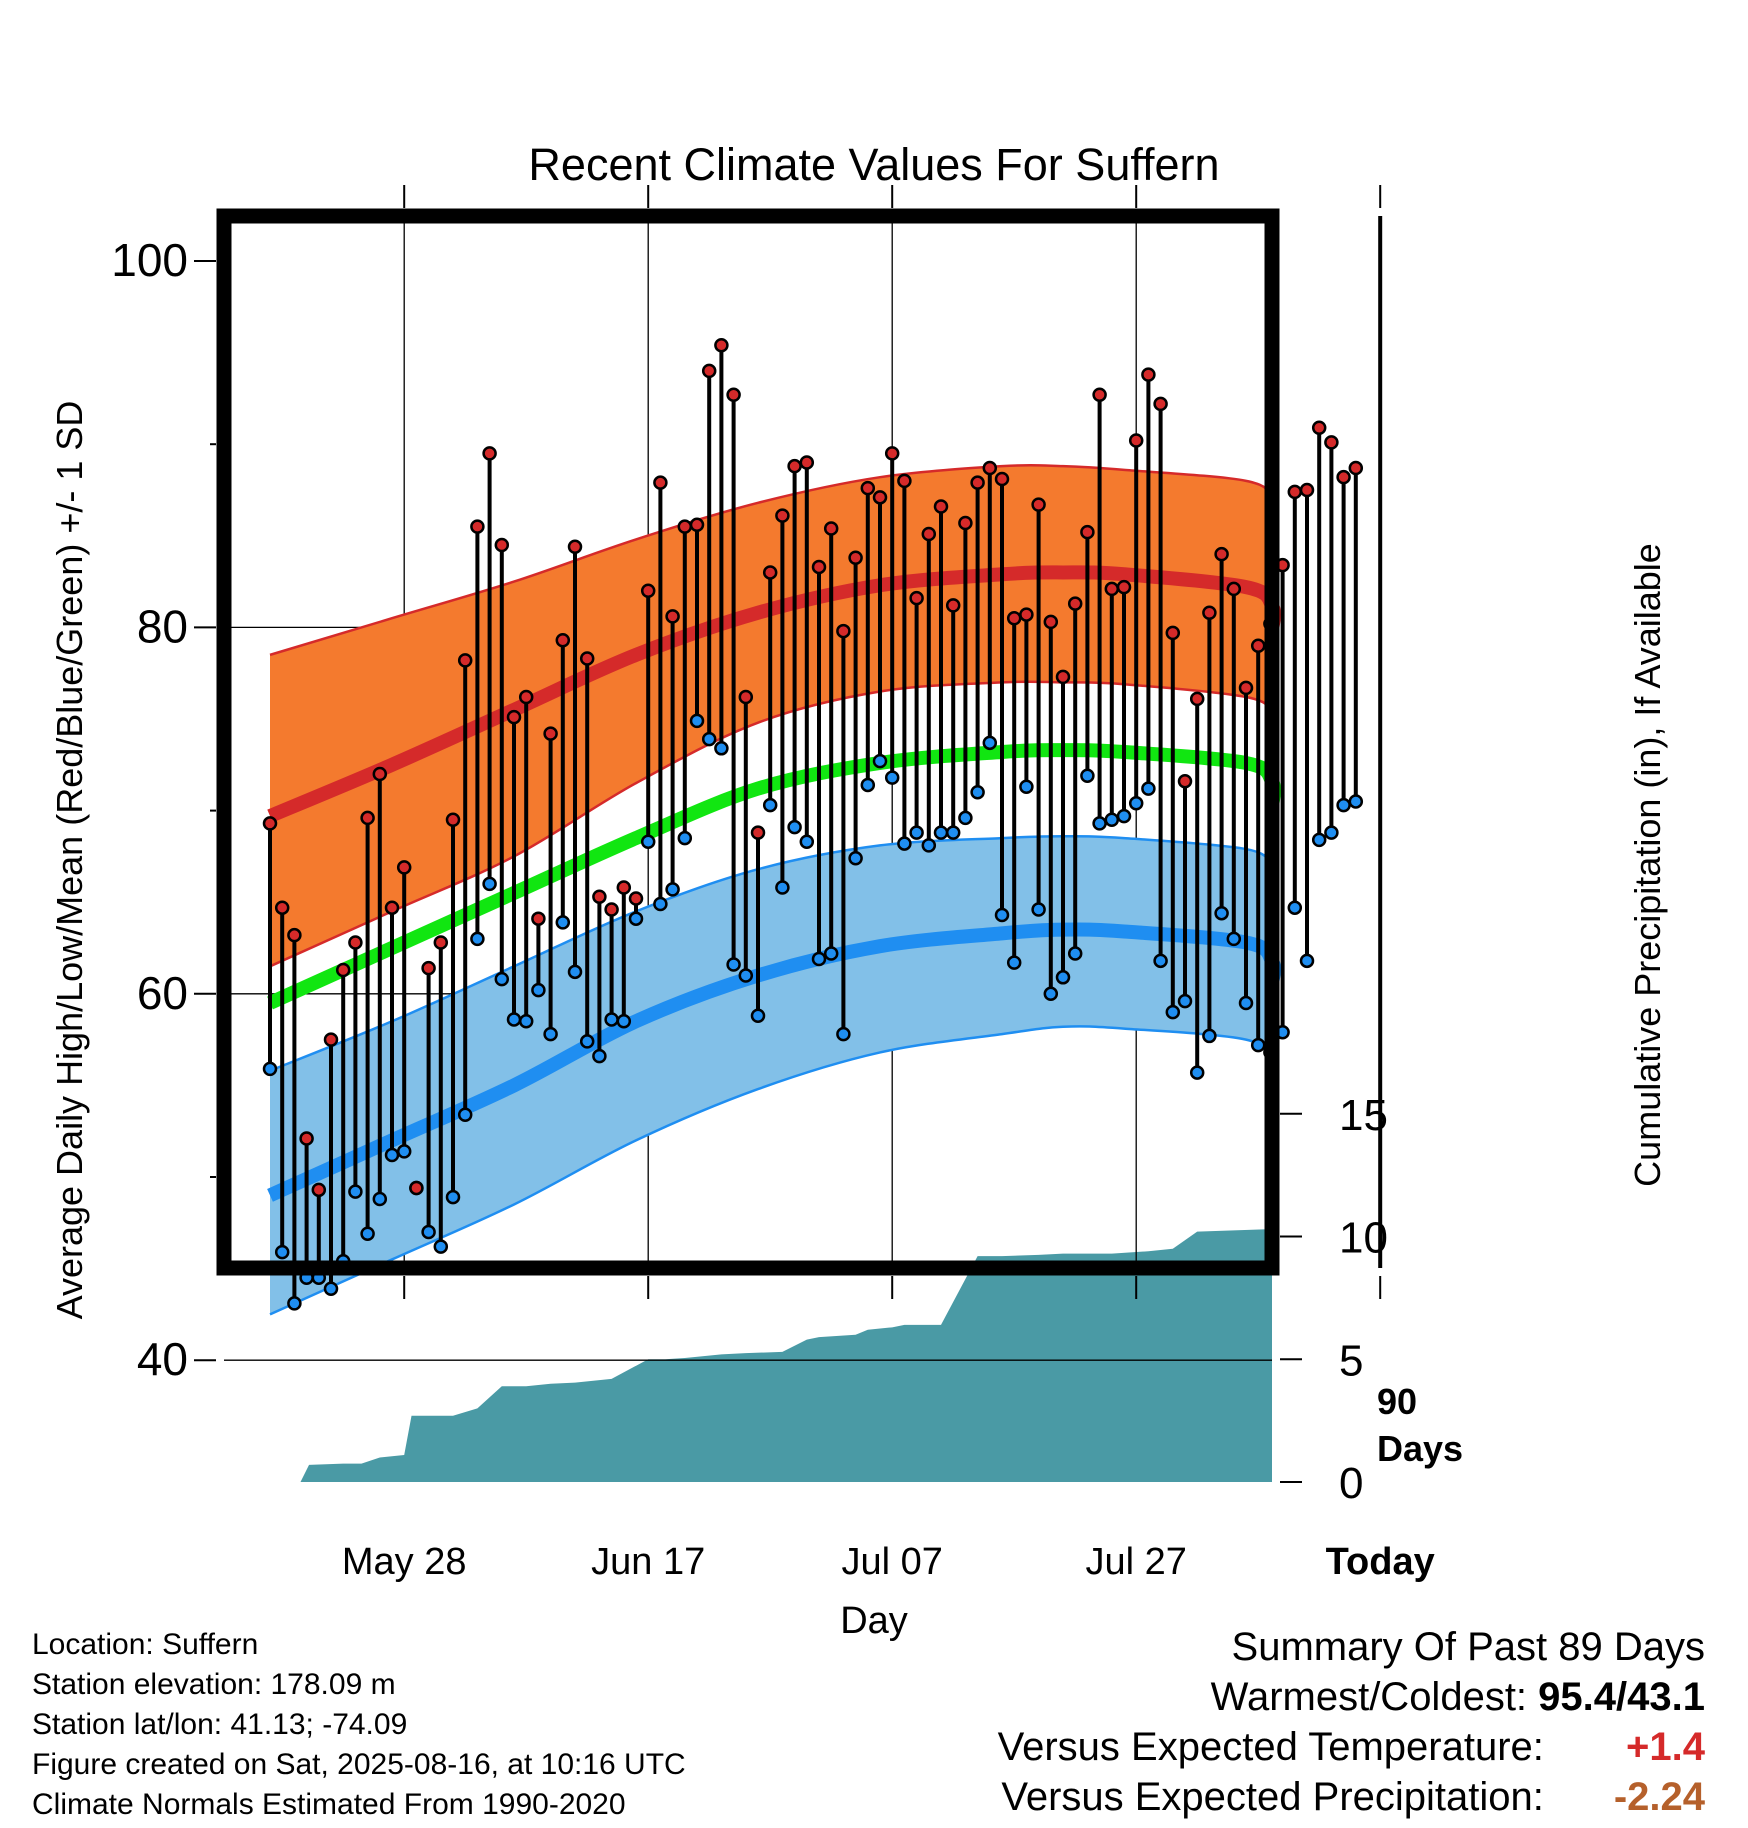 Image resolution: width=1748 pixels, height=1828 pixels. I want to click on low-sd-band-lower-edge, so click(772, 1170).